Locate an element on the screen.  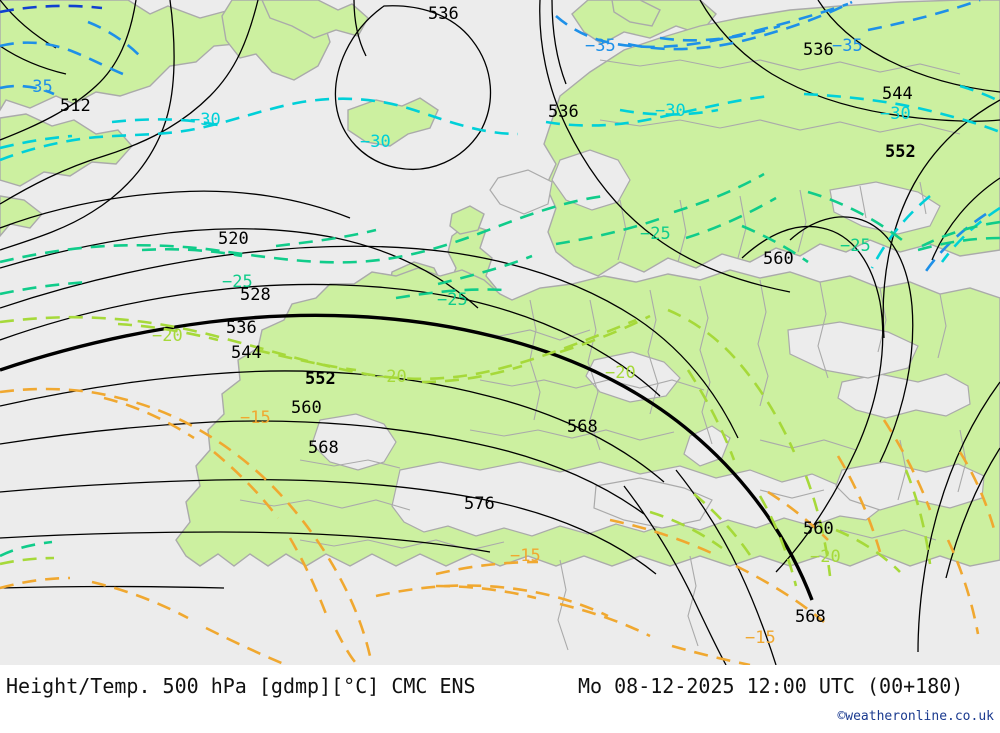
height-contour-label: 520 is located at coordinates (233, 239).